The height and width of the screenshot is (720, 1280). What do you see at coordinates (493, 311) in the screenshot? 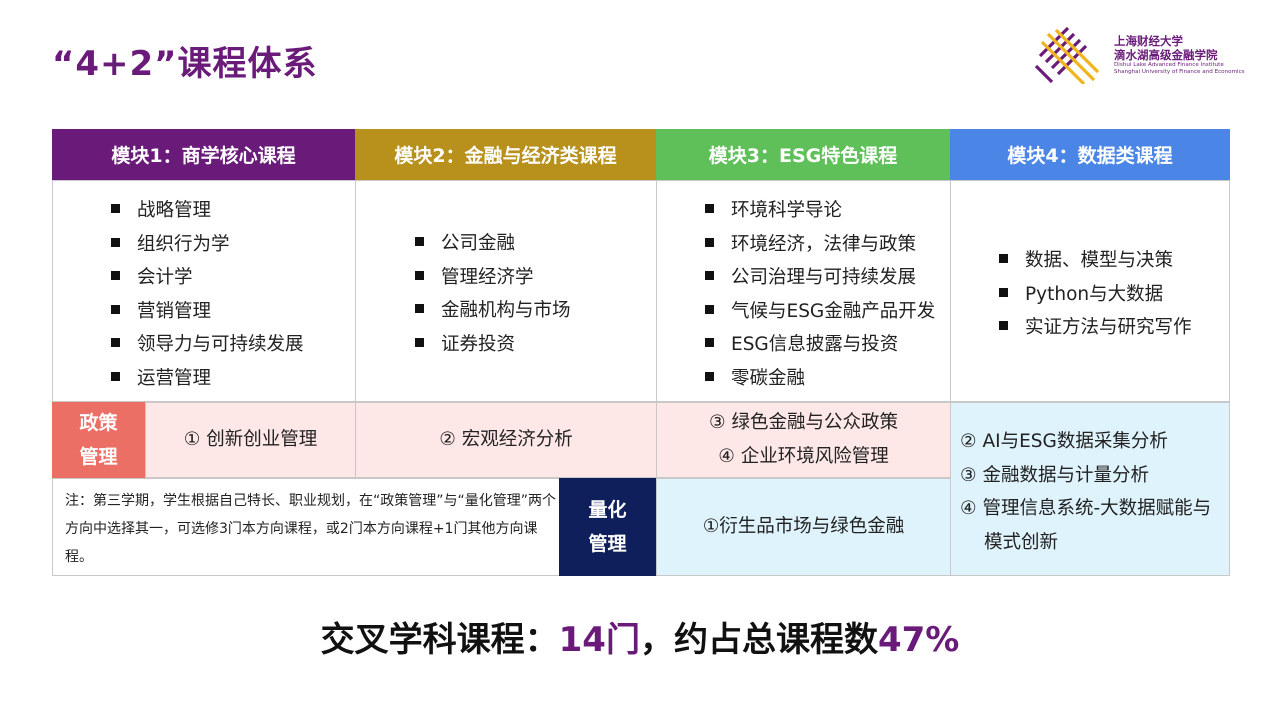
I see `list-item: 金融机构与市场` at bounding box center [493, 311].